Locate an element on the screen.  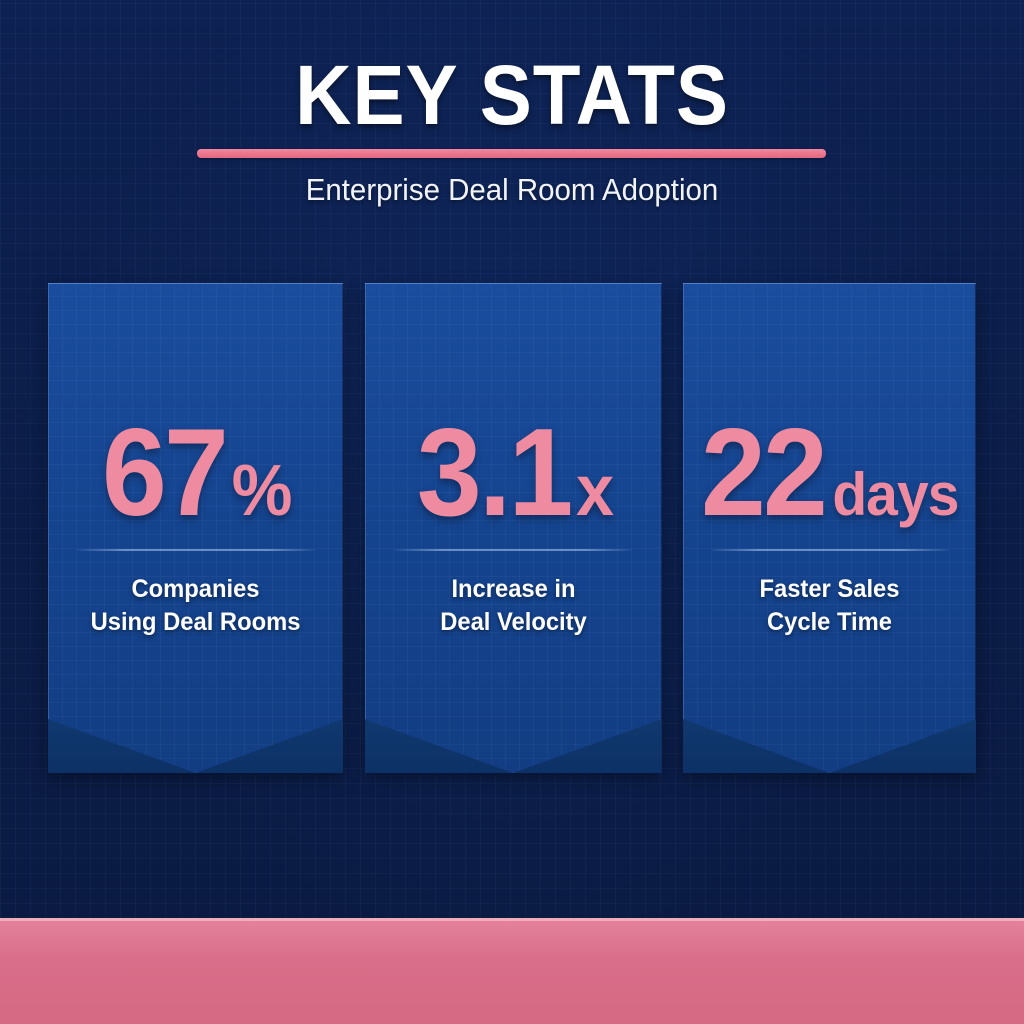
stat-label-line-2: Deal Velocity is located at coordinates (513, 622).